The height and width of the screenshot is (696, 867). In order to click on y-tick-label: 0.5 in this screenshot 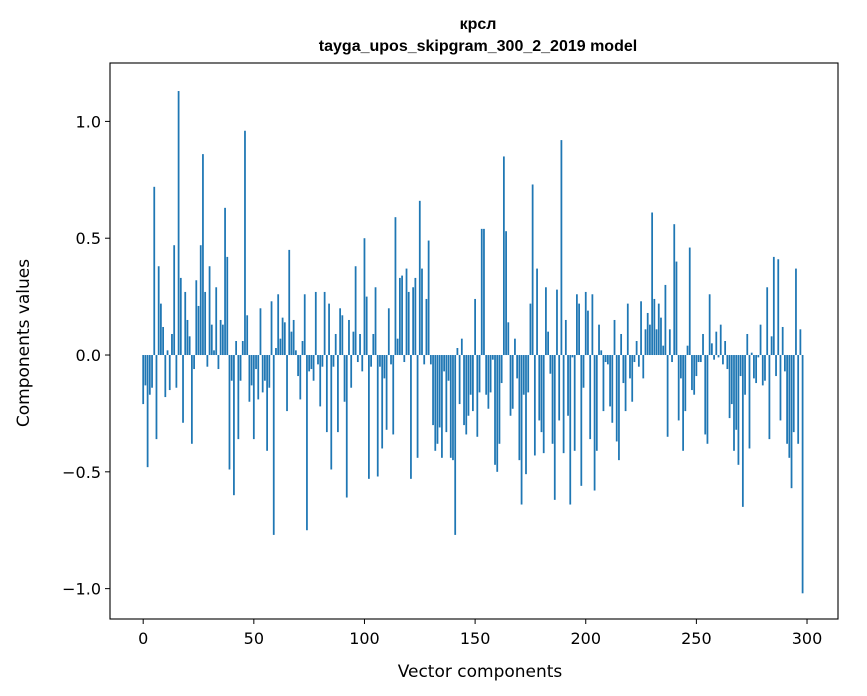, I will do `click(88, 238)`.